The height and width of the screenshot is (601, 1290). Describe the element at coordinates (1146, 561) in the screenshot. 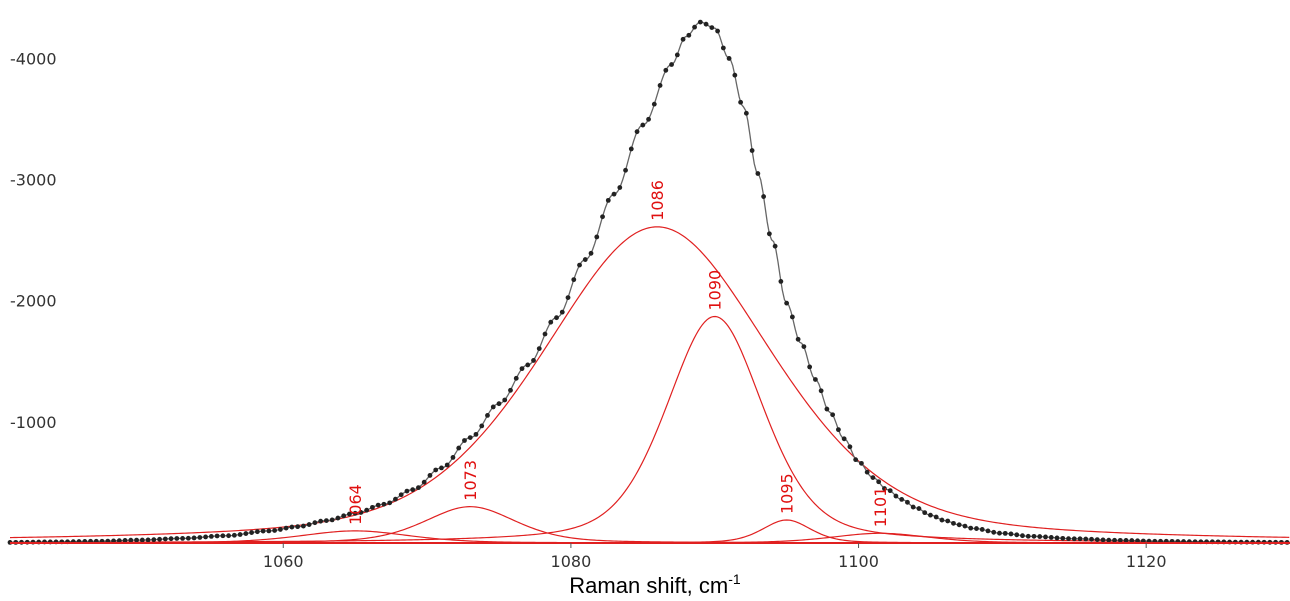

I see `x-tick-label: 1120` at that location.